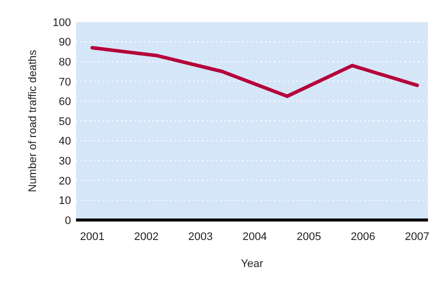  Describe the element at coordinates (254, 72) in the screenshot. I see `line-series` at that location.